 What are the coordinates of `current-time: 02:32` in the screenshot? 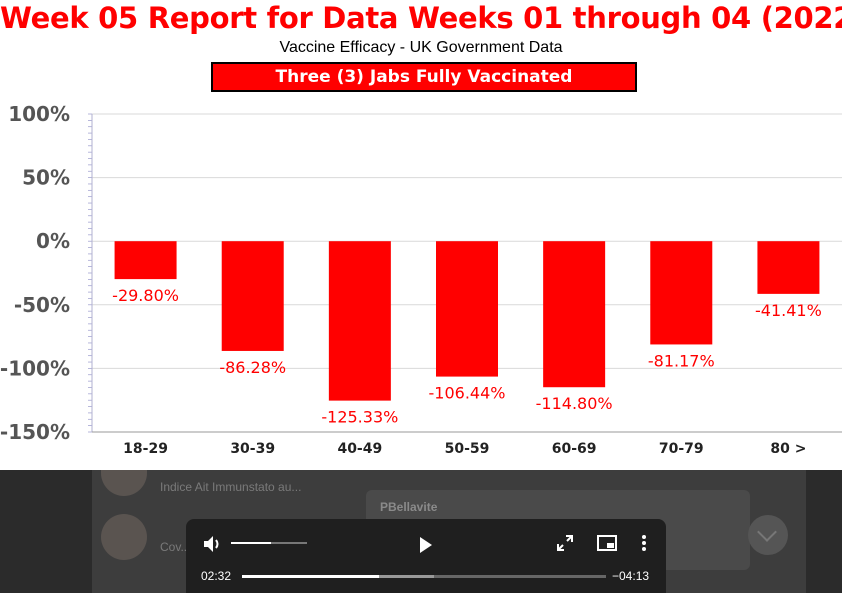 It's located at (216, 576).